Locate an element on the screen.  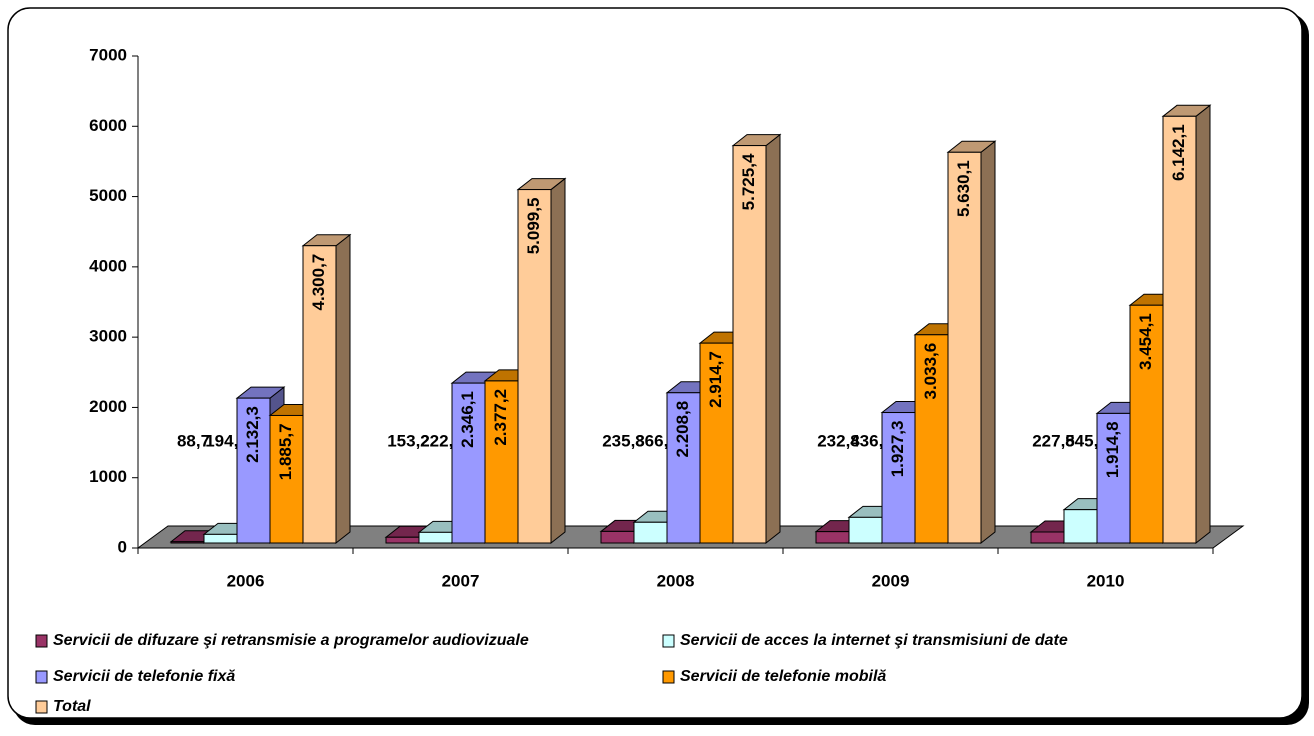
value-label: 227,8 is located at coordinates (1053, 440).